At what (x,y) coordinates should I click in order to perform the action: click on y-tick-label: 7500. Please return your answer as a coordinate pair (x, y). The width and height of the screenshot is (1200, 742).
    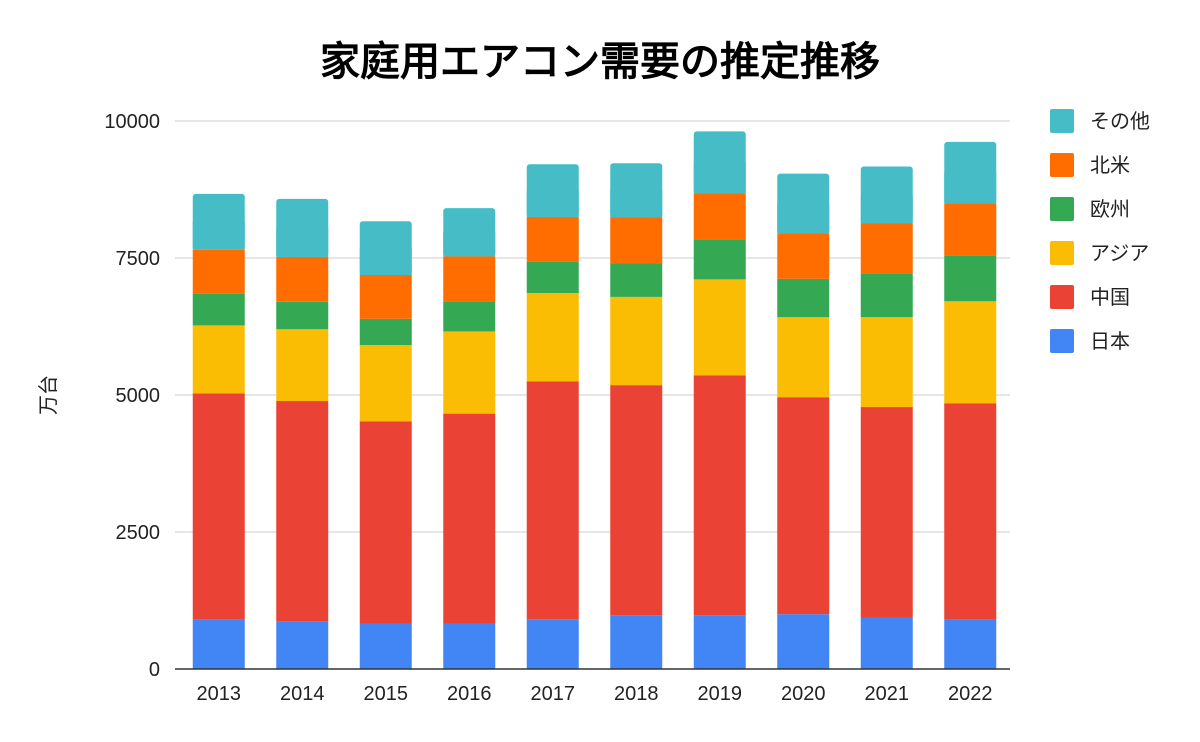
    Looking at the image, I should click on (138, 259).